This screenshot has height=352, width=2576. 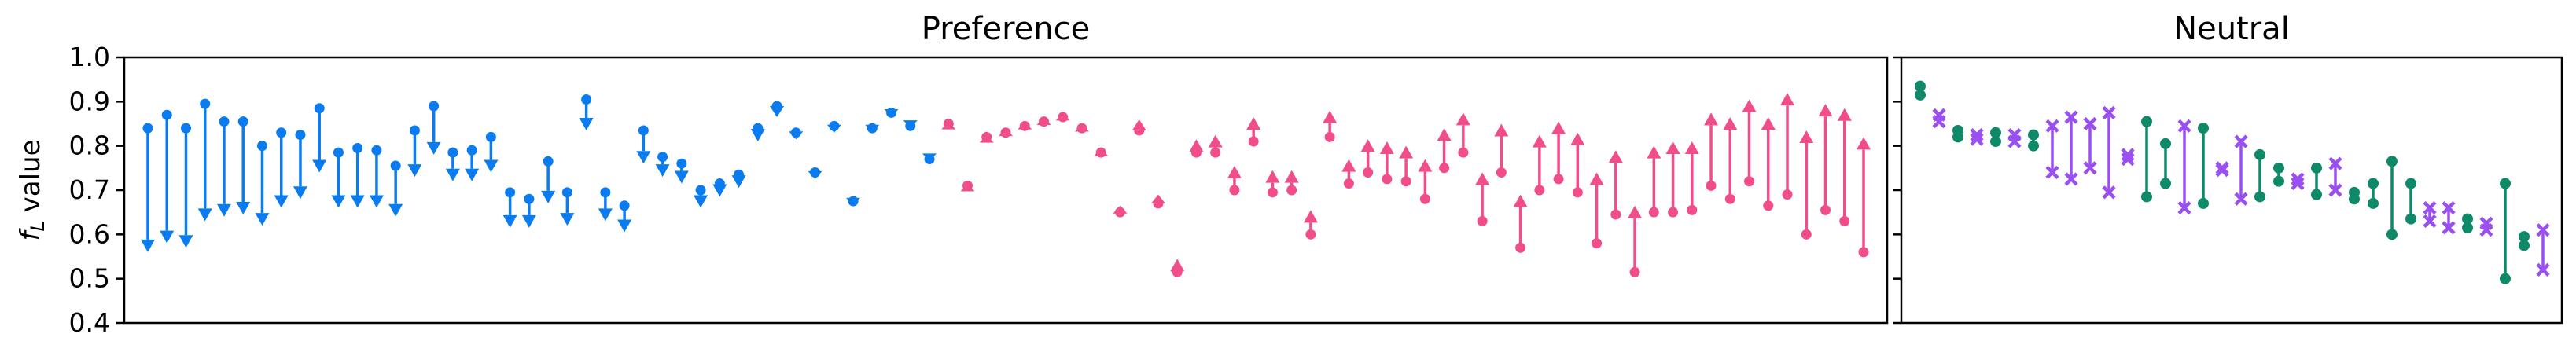 What do you see at coordinates (2231, 29) in the screenshot?
I see `neutral-title: Neutral` at bounding box center [2231, 29].